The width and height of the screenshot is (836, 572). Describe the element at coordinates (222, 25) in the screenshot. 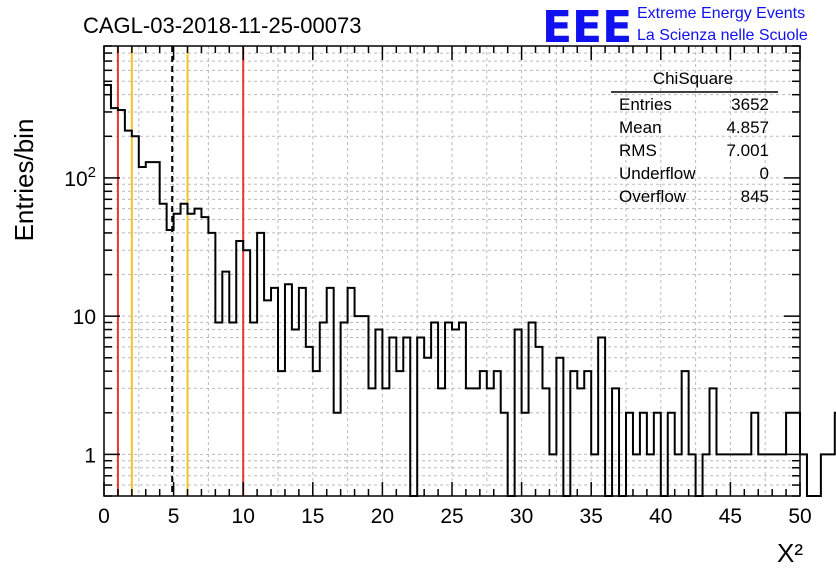

I see `chart-title: CAGL-03-2018-11-25-00073` at that location.